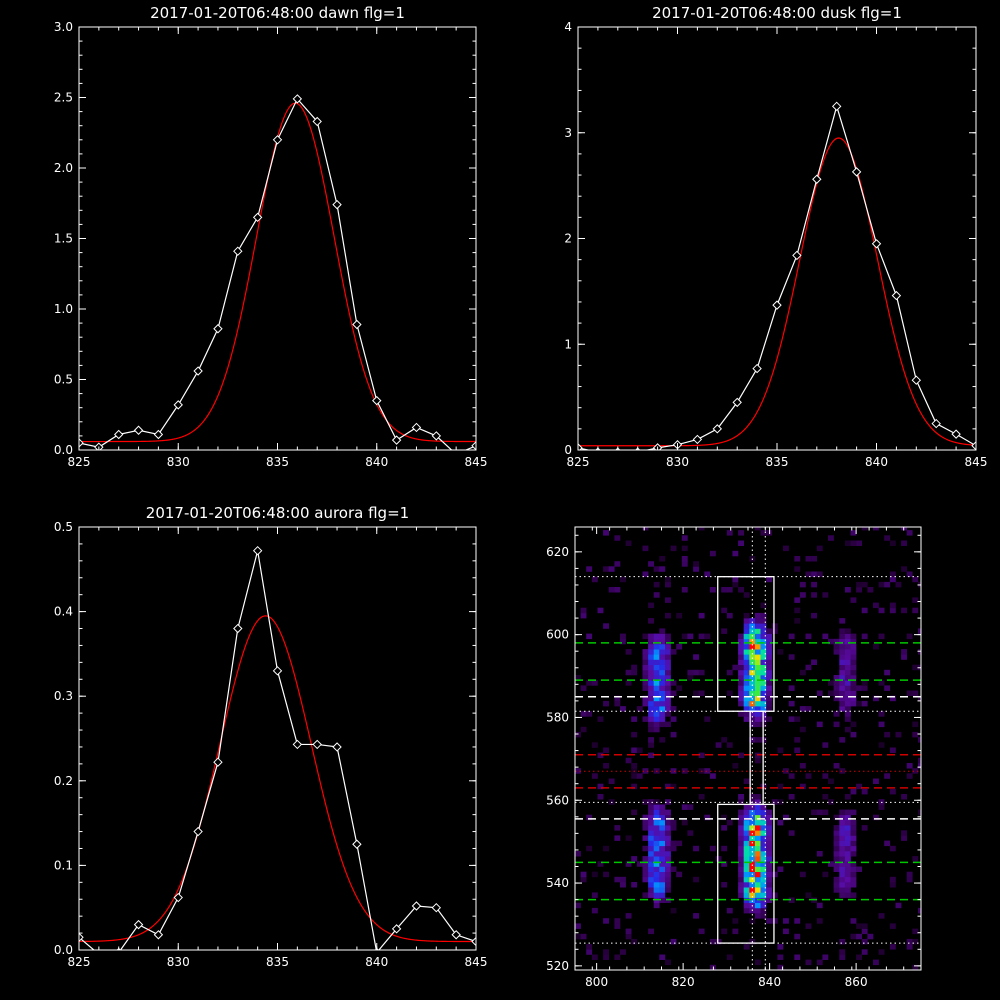 This screenshot has width=1000, height=1000. Describe the element at coordinates (976, 462) in the screenshot. I see `x-tick-label: 845` at that location.